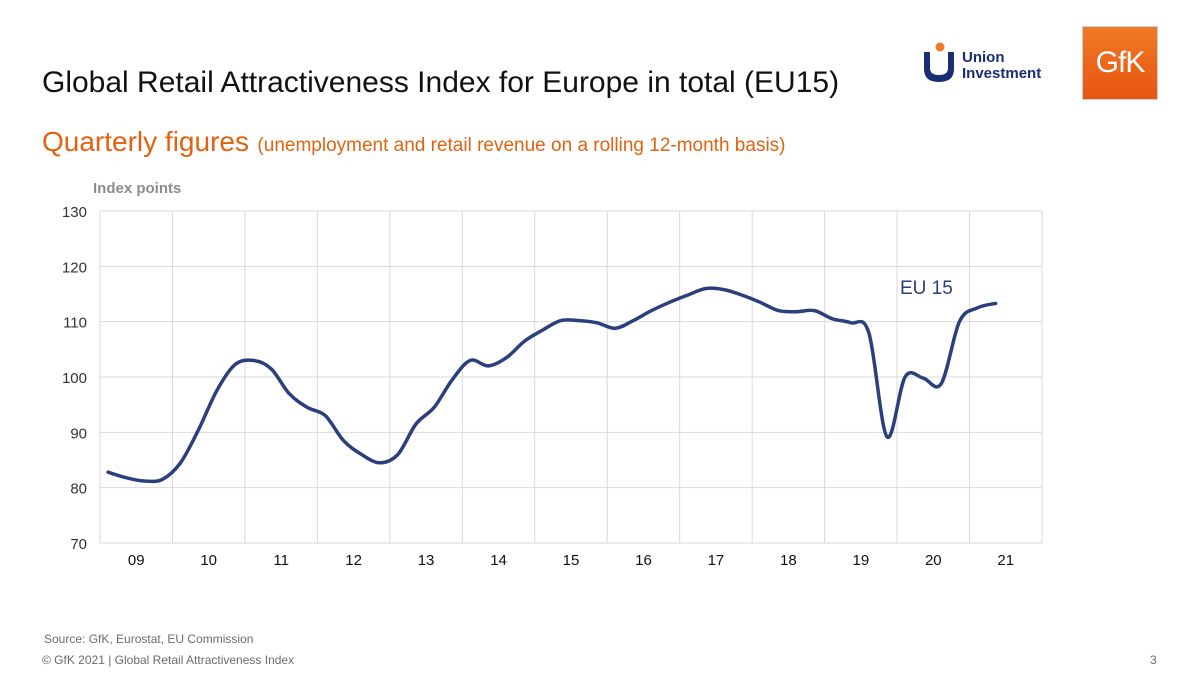 The width and height of the screenshot is (1200, 675). What do you see at coordinates (1153, 660) in the screenshot?
I see `page-number: 3` at bounding box center [1153, 660].